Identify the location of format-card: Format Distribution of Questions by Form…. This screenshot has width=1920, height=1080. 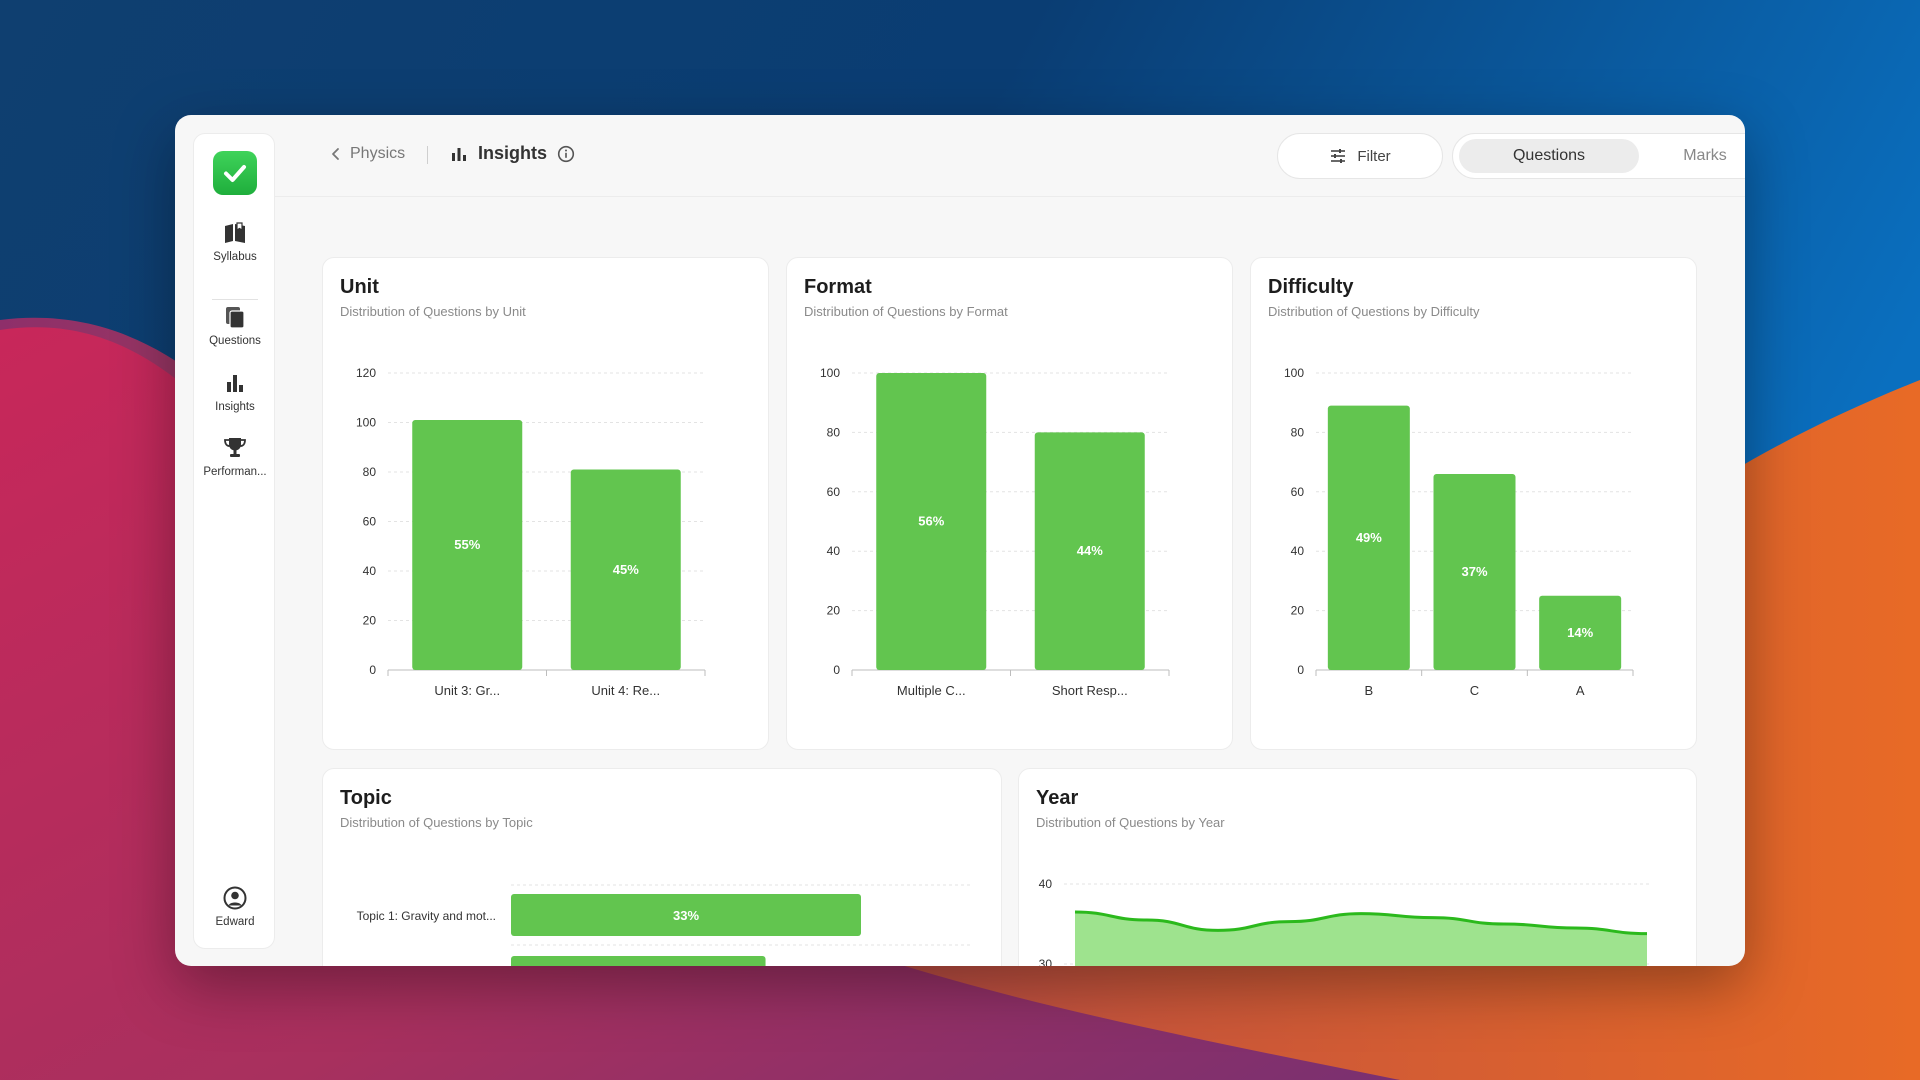
(1009, 503).